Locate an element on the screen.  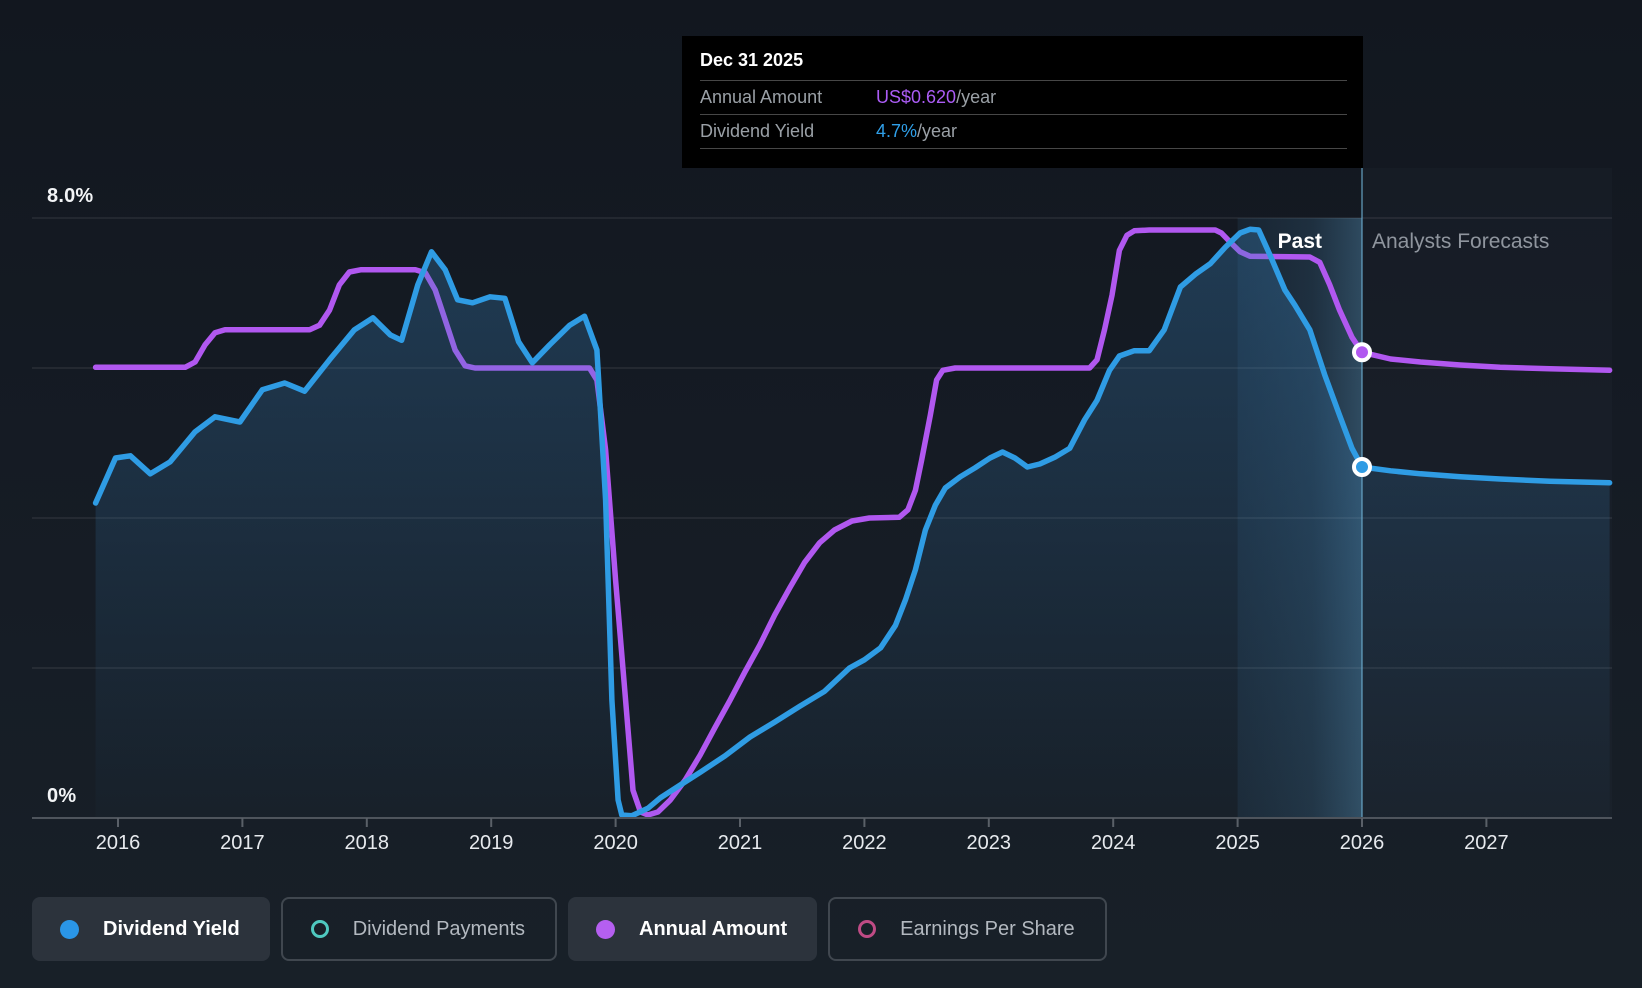
legend-label: Annual Amount is located at coordinates (713, 928).